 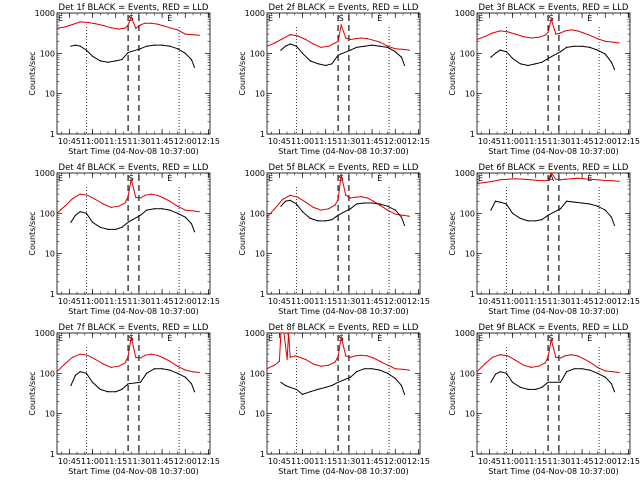 What do you see at coordinates (535, 461) in the screenshot?
I see `x-tick-label: 11:15` at bounding box center [535, 461].